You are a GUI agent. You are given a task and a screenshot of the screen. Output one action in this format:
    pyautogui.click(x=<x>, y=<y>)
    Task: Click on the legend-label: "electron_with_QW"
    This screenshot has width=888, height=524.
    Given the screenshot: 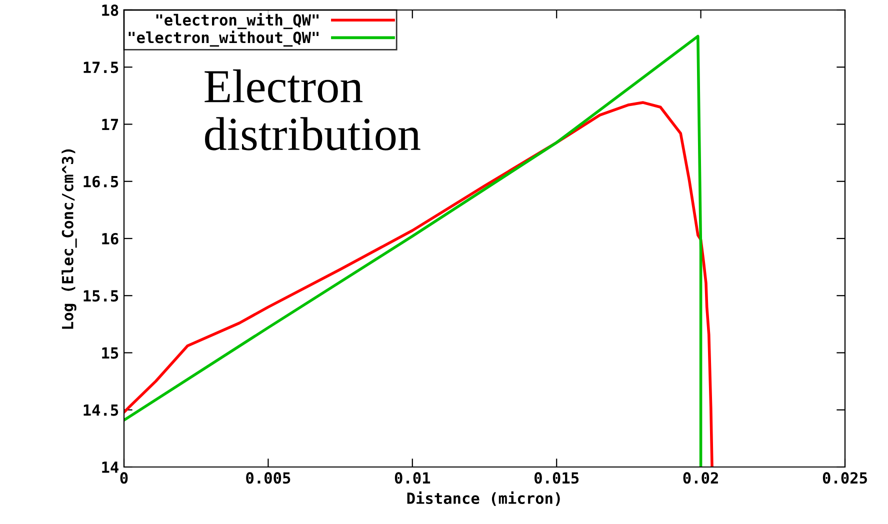 What is the action you would take?
    pyautogui.click(x=237, y=21)
    